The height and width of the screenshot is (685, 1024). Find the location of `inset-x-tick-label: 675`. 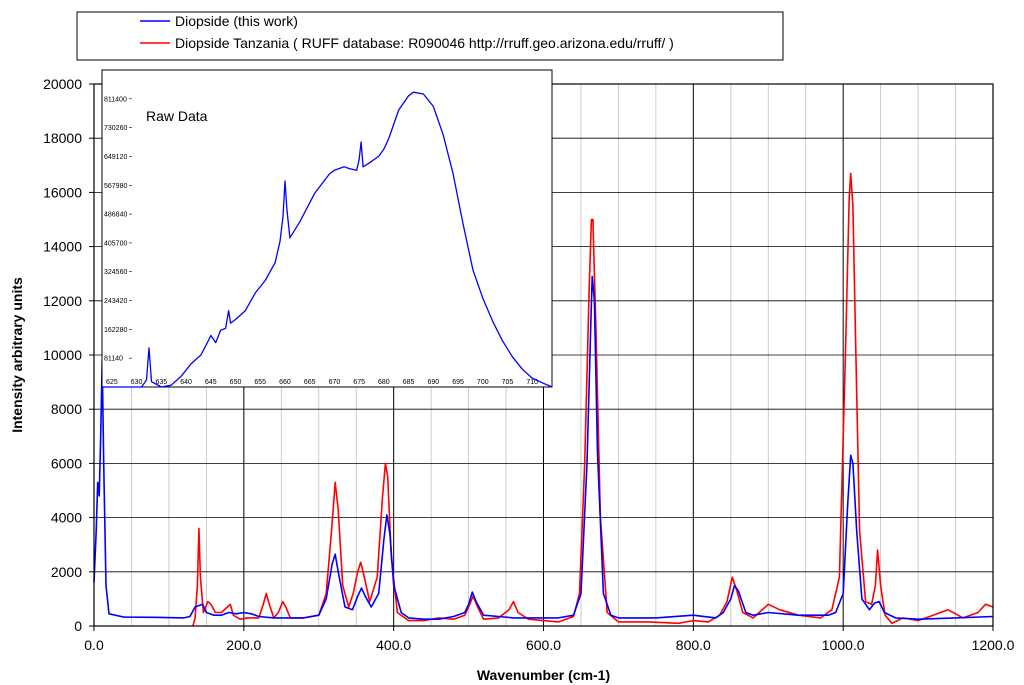

inset-x-tick-label: 675 is located at coordinates (359, 382).